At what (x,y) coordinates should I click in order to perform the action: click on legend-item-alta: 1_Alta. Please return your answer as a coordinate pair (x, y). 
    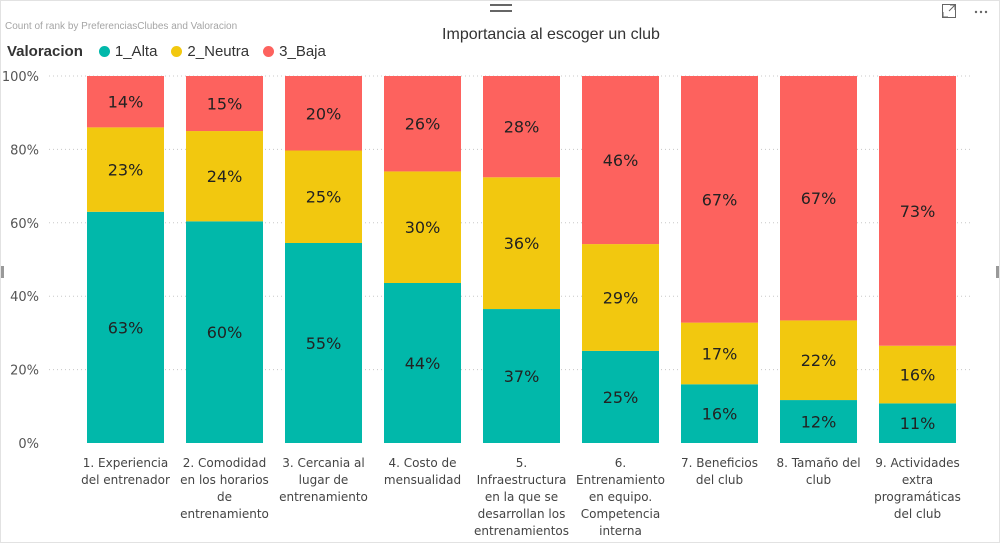
    Looking at the image, I should click on (128, 51).